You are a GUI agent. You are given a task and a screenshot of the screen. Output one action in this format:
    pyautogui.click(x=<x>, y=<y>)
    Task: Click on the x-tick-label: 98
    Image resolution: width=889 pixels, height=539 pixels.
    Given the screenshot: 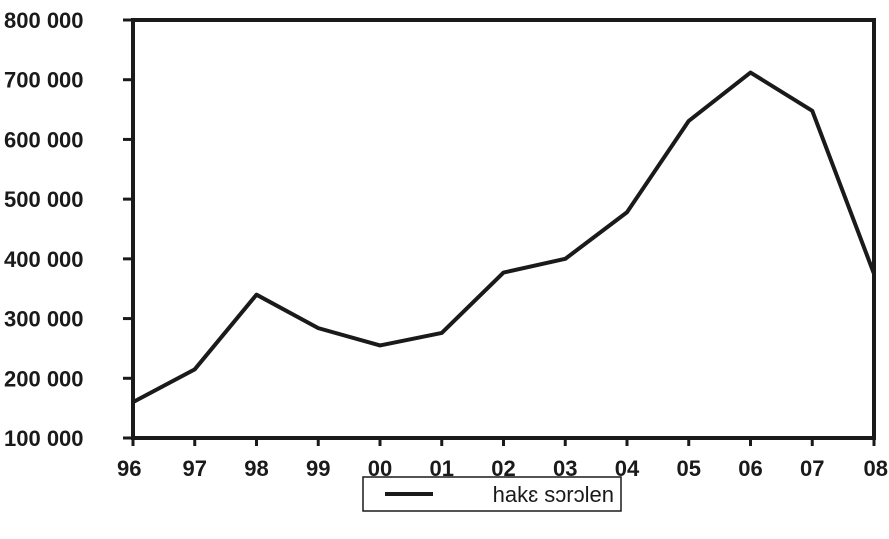 What is the action you would take?
    pyautogui.click(x=256, y=468)
    